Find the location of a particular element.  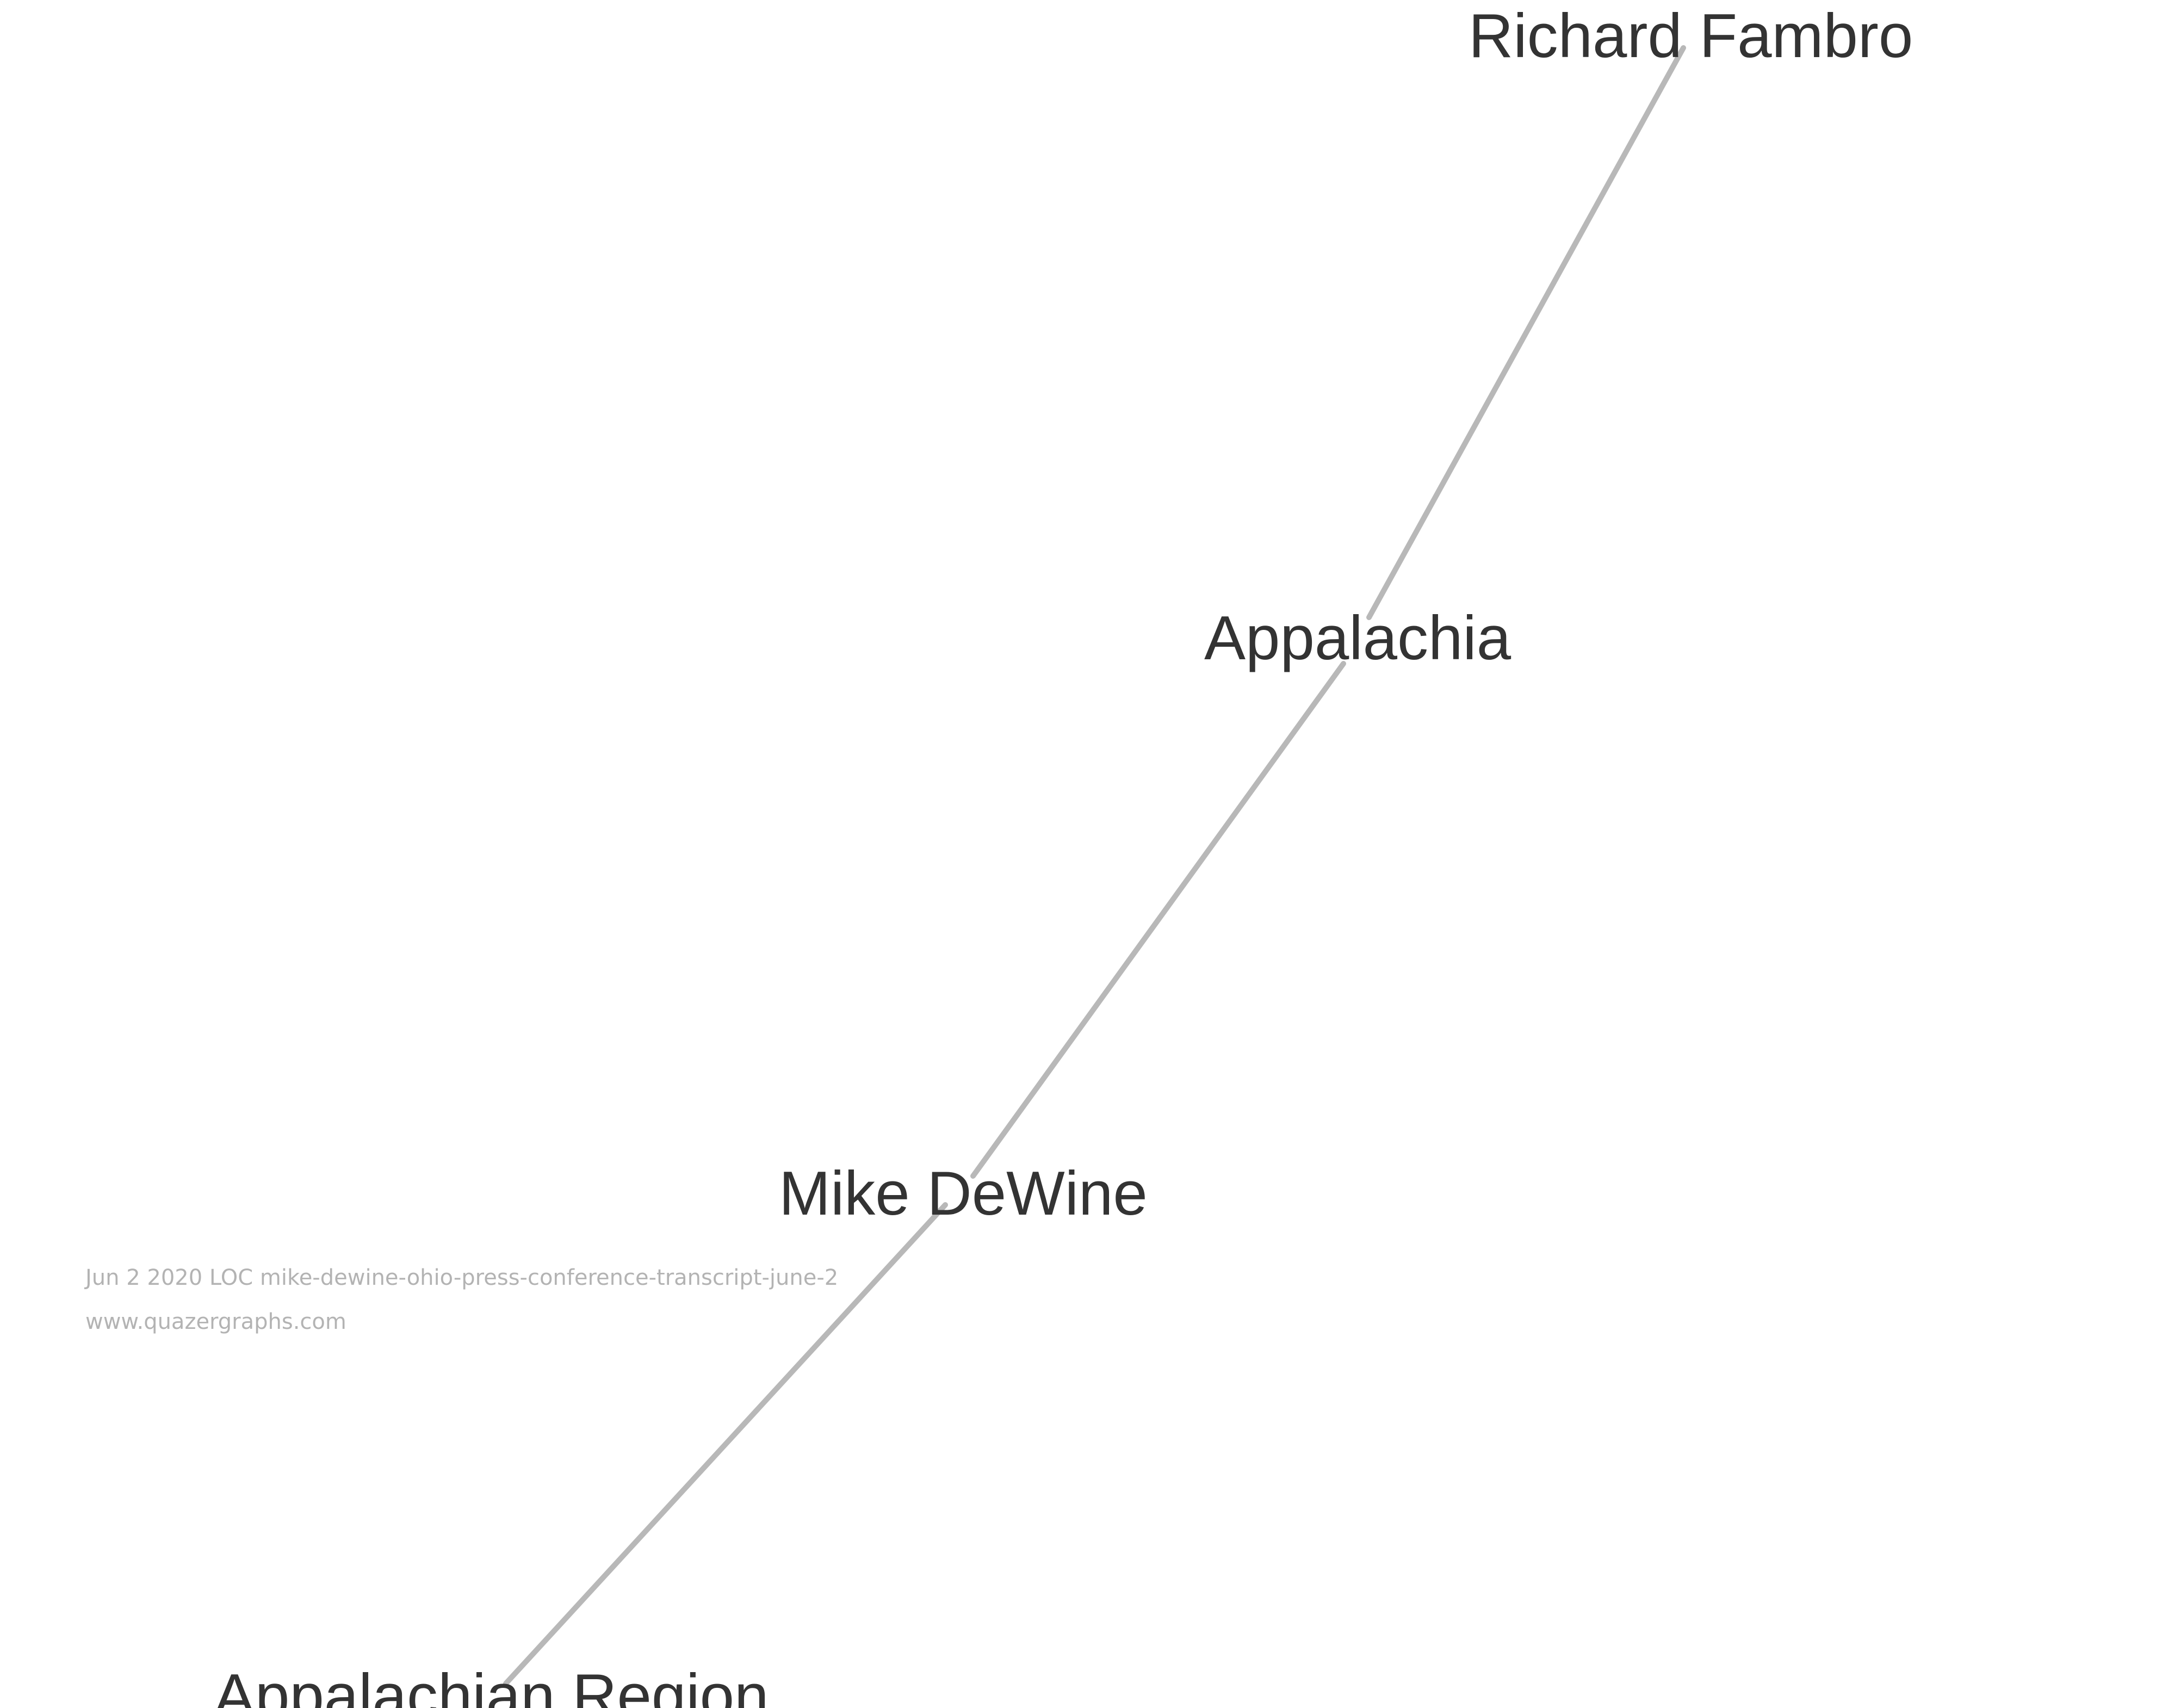

node-label-richard-fambro: Richard Fambro is located at coordinates (1691, 36).